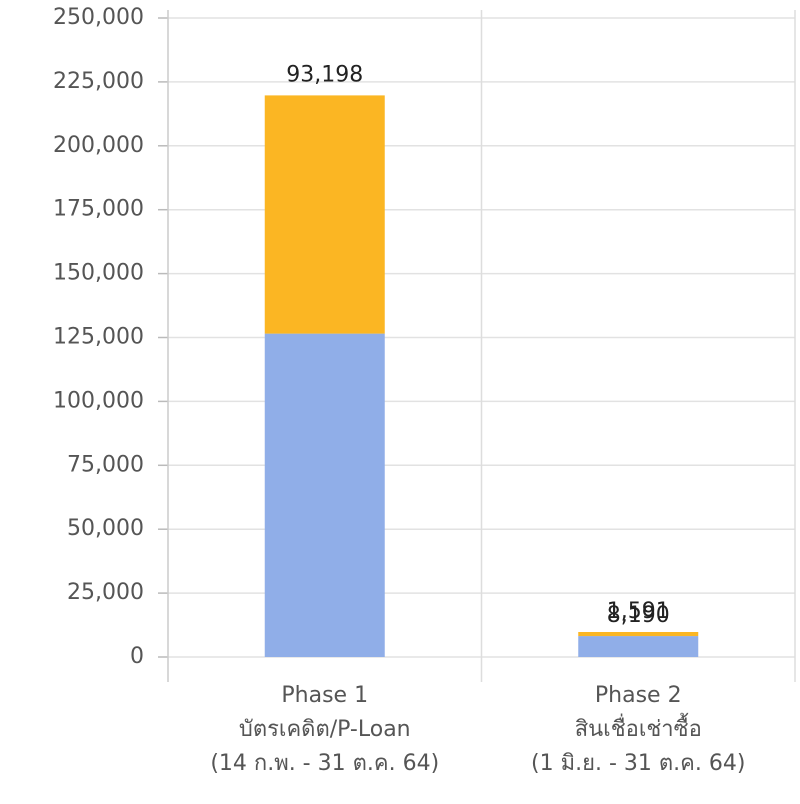 This screenshot has height=804, width=800. Describe the element at coordinates (105, 464) in the screenshot. I see `y-tick-label: 75,000` at that location.